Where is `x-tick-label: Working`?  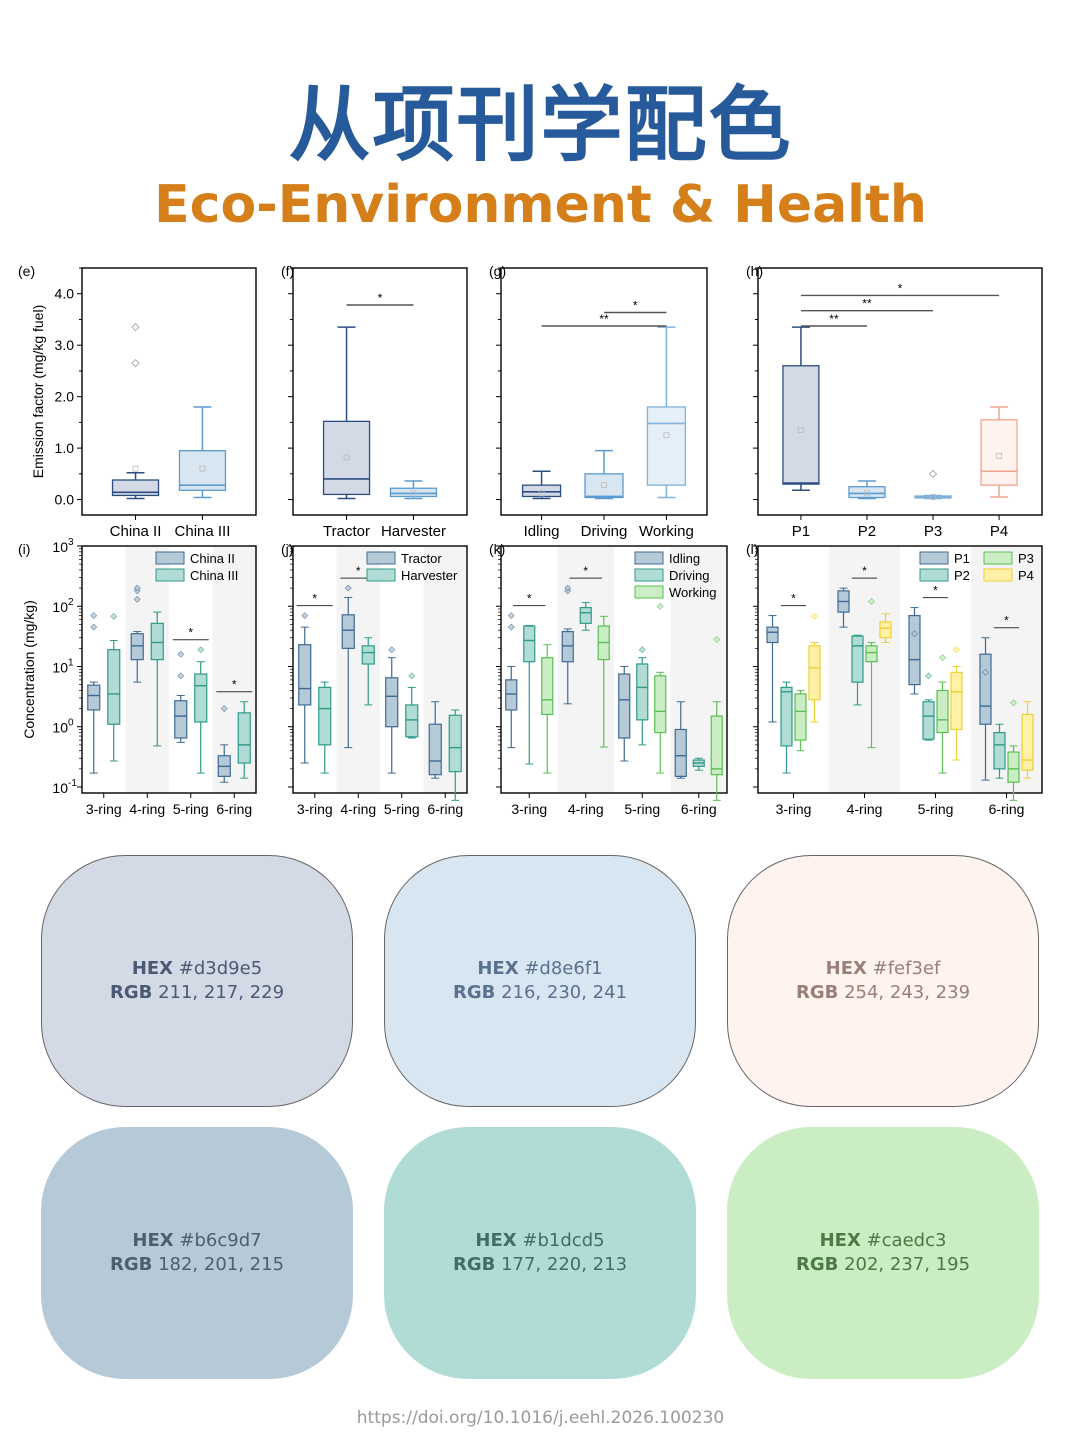 x-tick-label: Working is located at coordinates (666, 531).